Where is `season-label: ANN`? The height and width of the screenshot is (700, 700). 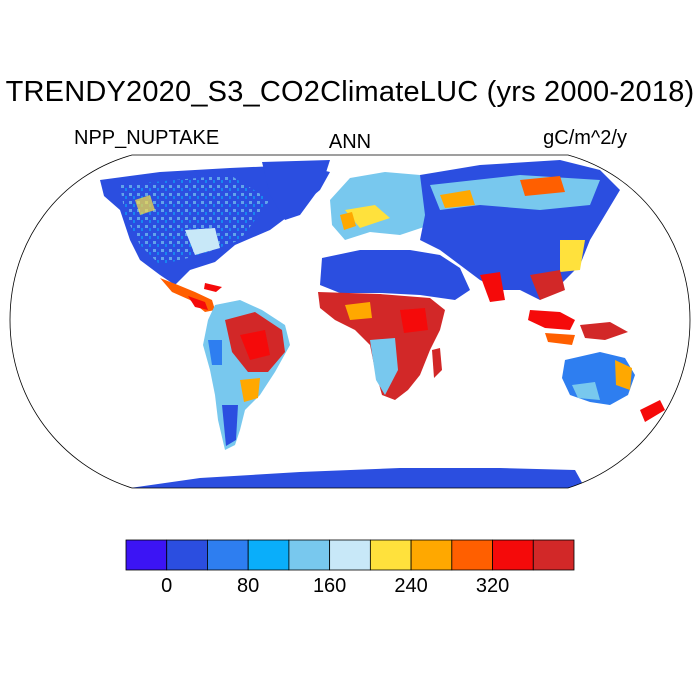 season-label: ANN is located at coordinates (350, 142).